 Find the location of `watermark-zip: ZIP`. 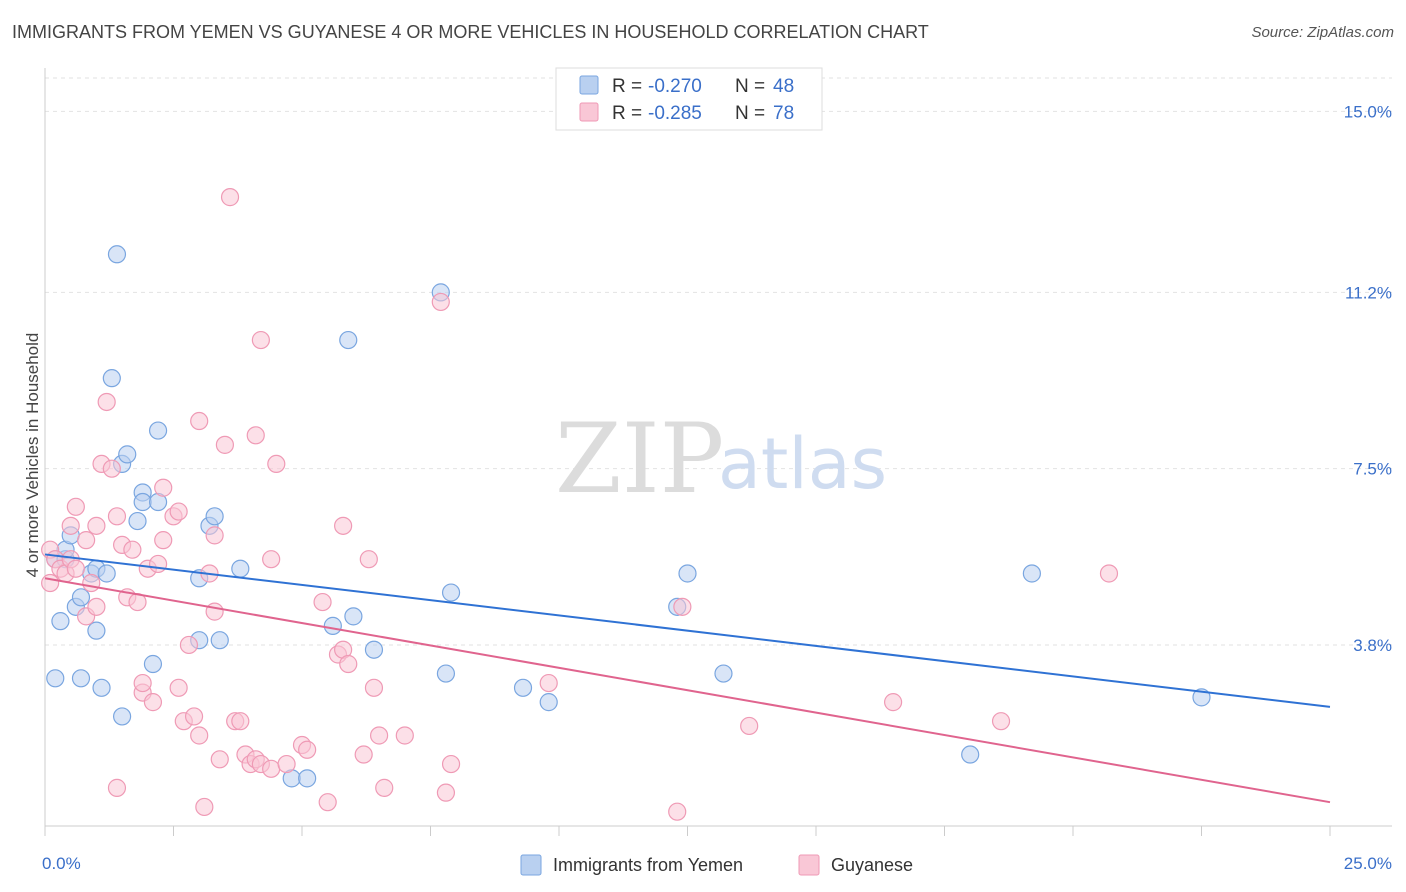

watermark-zip: ZIP is located at coordinates (639, 459).